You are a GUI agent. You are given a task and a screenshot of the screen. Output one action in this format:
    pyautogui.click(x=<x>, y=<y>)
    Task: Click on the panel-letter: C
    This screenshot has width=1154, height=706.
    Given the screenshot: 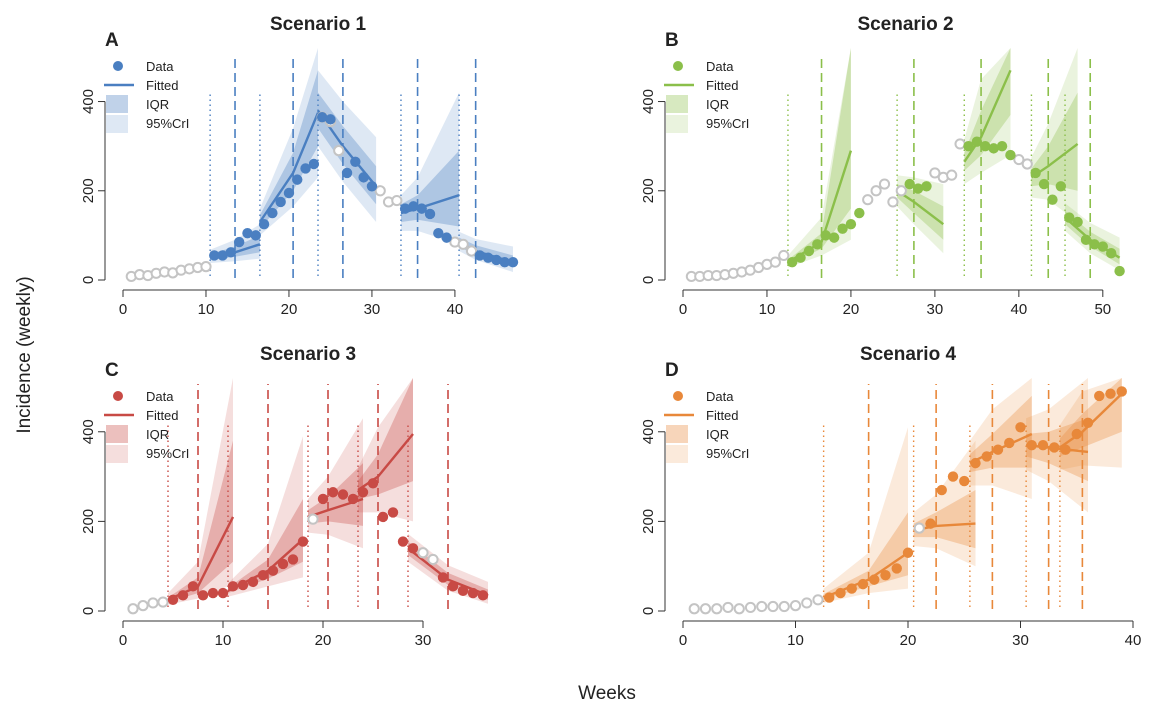 What is the action you would take?
    pyautogui.click(x=112, y=370)
    